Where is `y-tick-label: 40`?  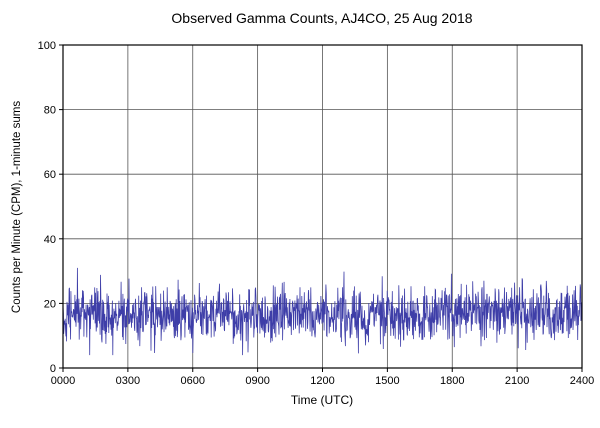
y-tick-label: 40 is located at coordinates (50, 240).